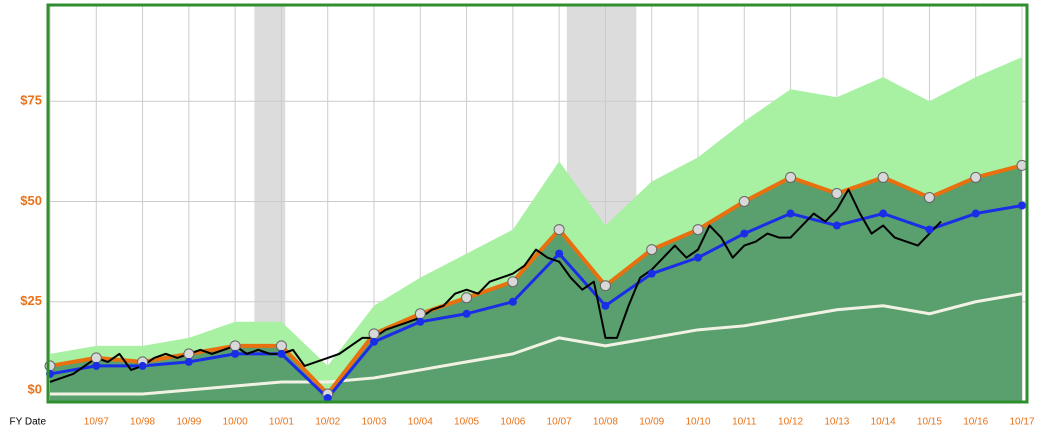 Image resolution: width=1042 pixels, height=434 pixels. Describe the element at coordinates (28, 422) in the screenshot. I see `x-axis-label: FY Date` at that location.